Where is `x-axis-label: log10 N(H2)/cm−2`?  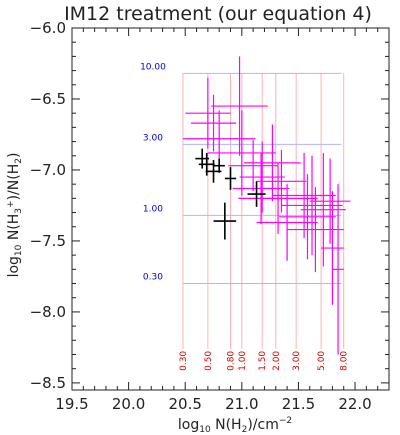
x-axis-label: log10 N(H2)/cm−2 is located at coordinates (235, 425).